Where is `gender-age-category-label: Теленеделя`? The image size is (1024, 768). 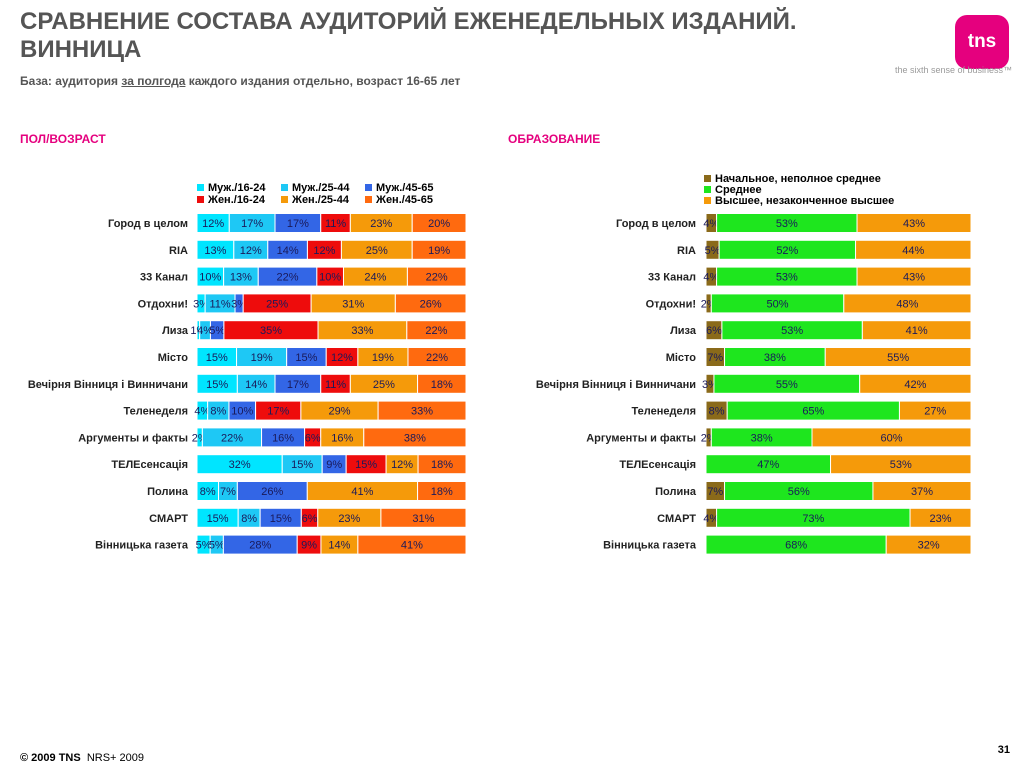
gender-age-category-label: Теленеделя is located at coordinates (155, 412).